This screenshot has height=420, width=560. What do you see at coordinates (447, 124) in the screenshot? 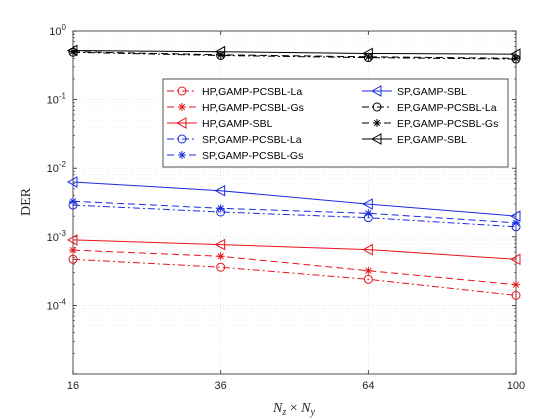
I see `legend-label: EP,GAMP-PCSBL-Gs` at bounding box center [447, 124].